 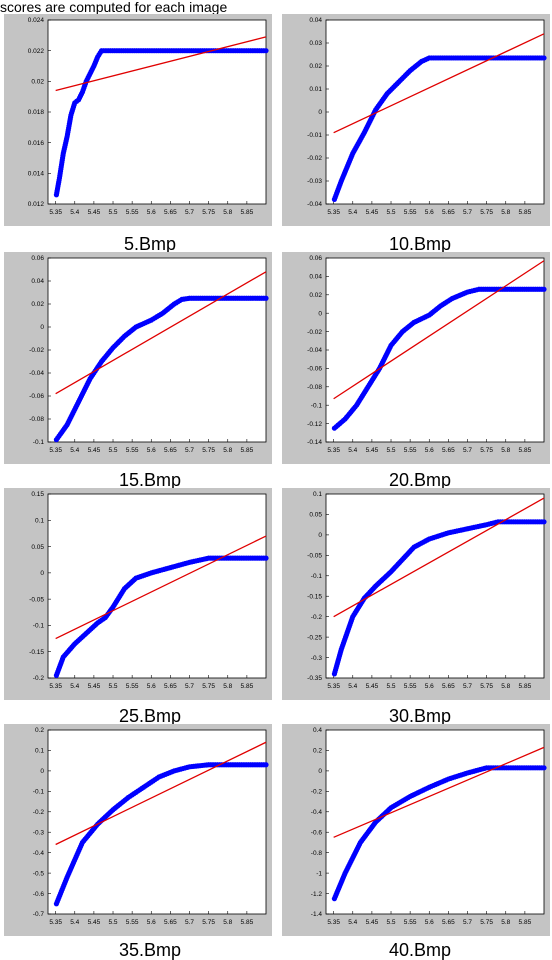 What do you see at coordinates (36, 51) in the screenshot?
I see `y-tick-label: 0.022` at bounding box center [36, 51].